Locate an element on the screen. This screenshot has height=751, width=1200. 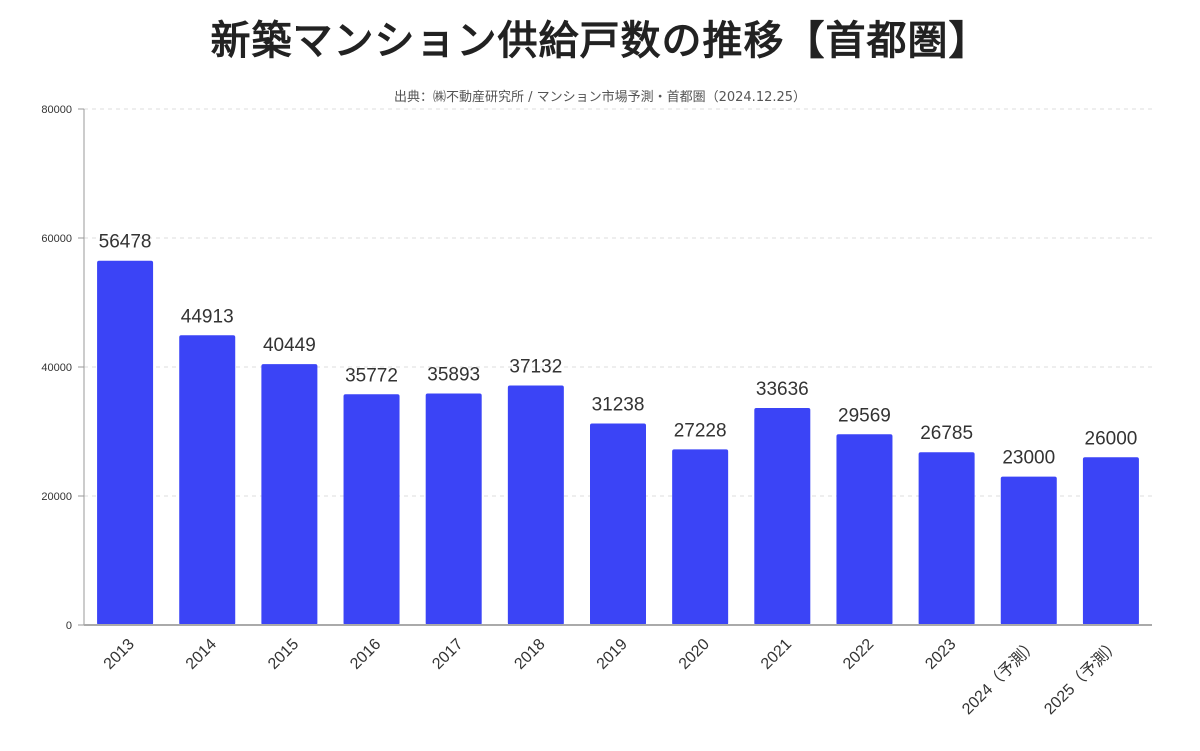
x-tick-label: 2021 is located at coordinates (776, 654).